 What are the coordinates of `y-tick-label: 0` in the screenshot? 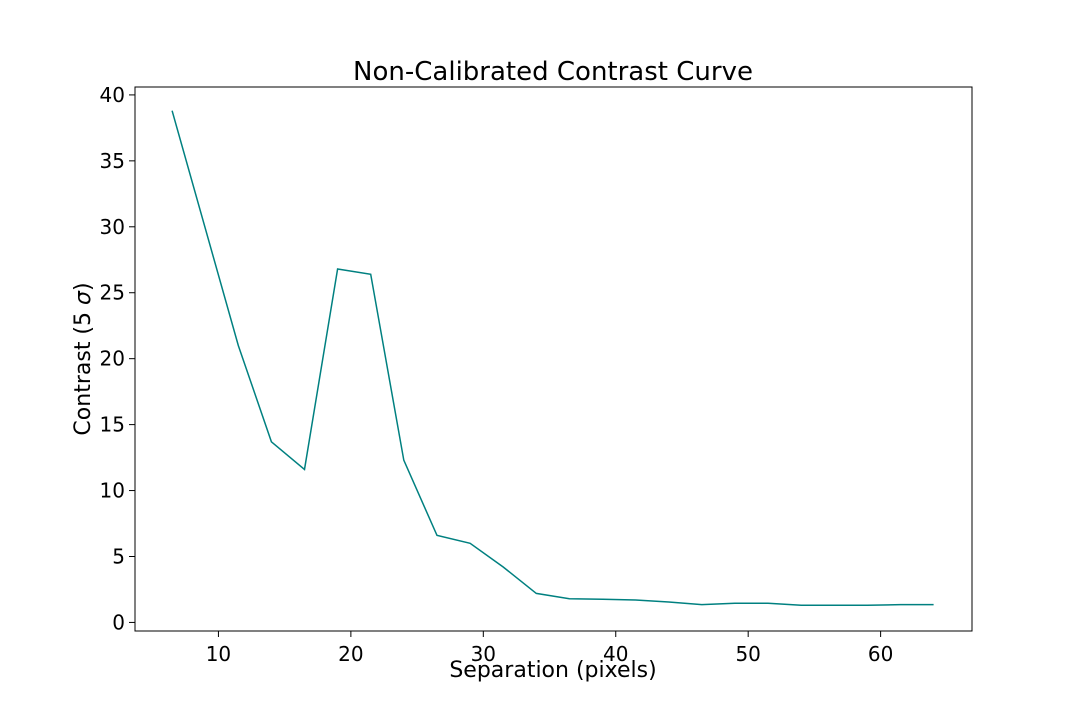 It's located at (118, 622).